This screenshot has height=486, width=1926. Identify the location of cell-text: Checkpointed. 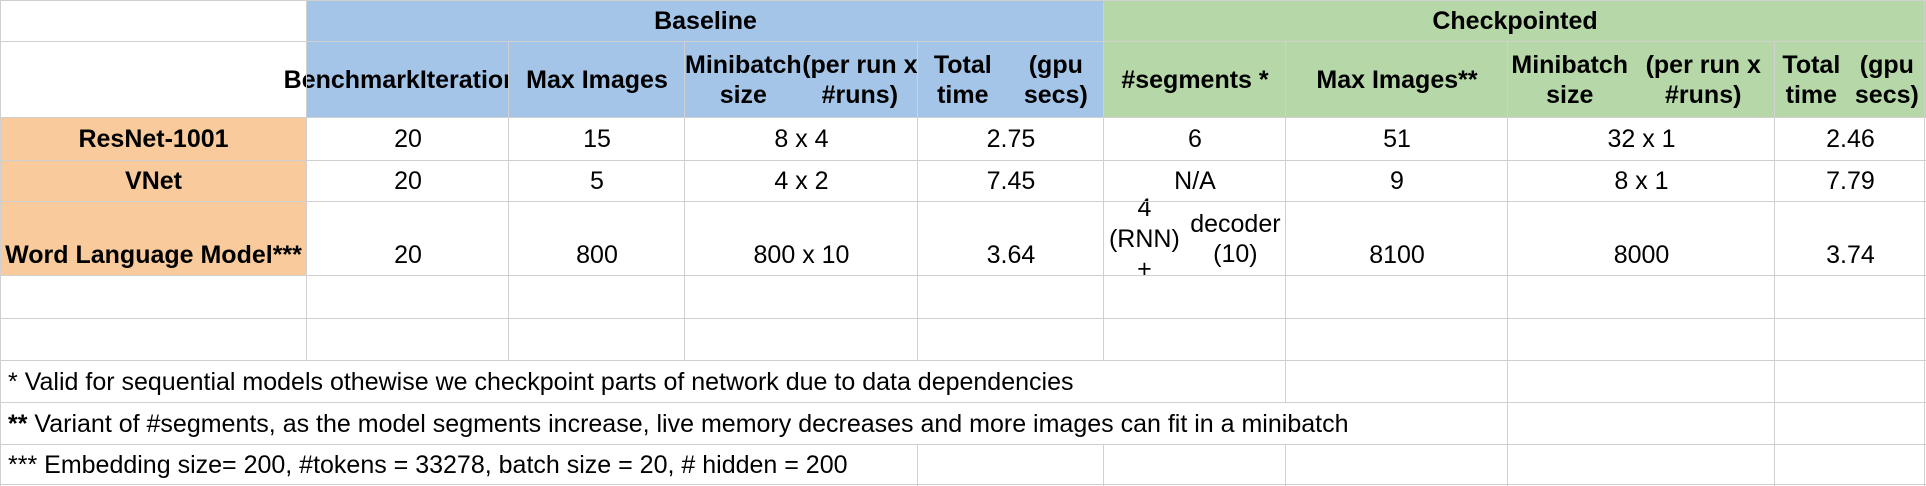
(1515, 20).